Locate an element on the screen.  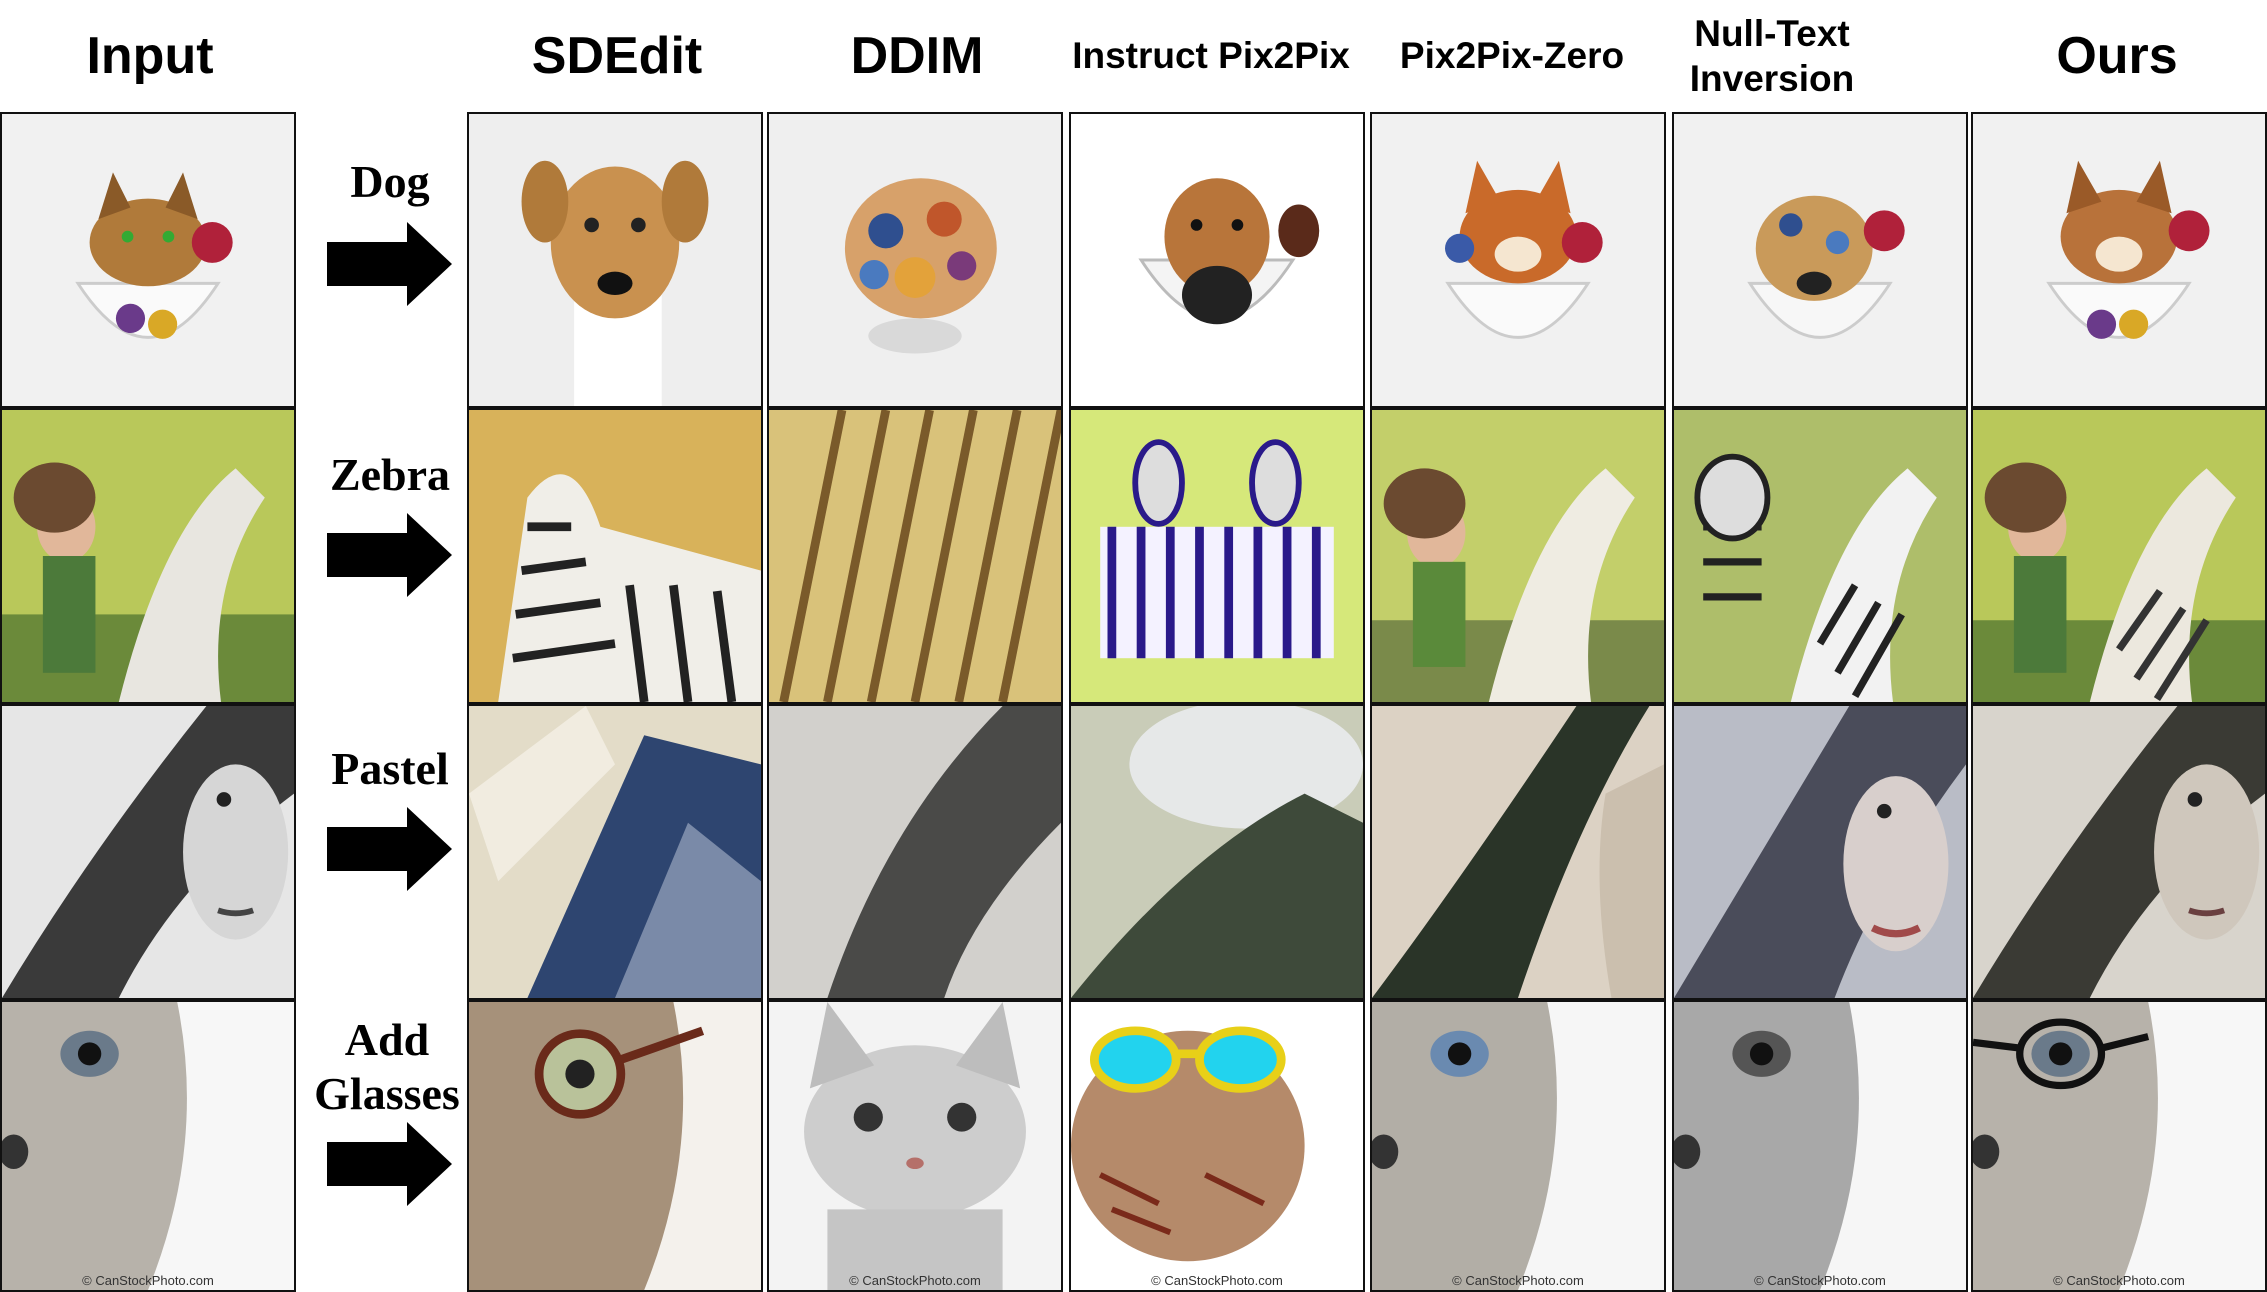
header-null-text-inversion: Null-Text Inversion is located at coordinates (1772, 55).